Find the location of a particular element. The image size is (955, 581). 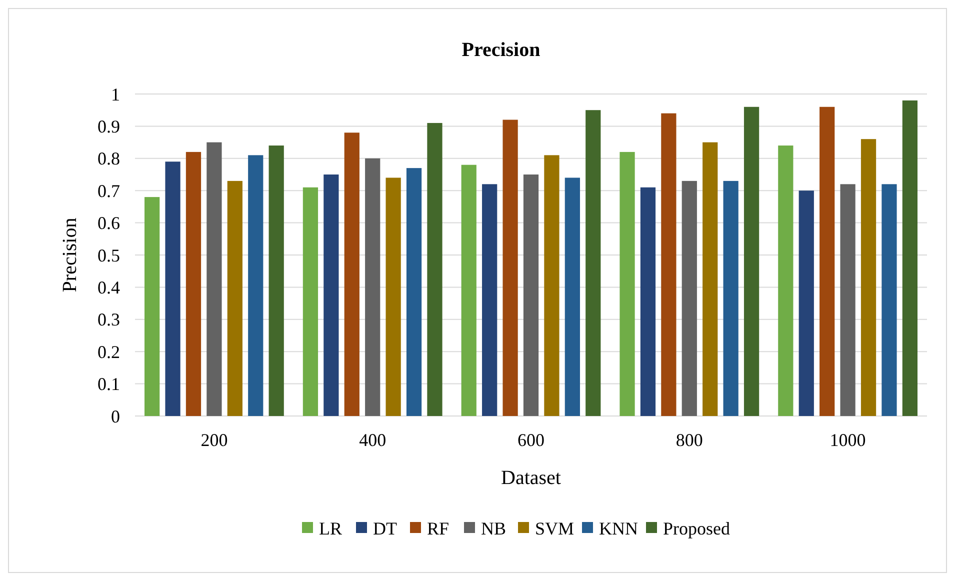

y-tick-label: 0 is located at coordinates (115, 416).